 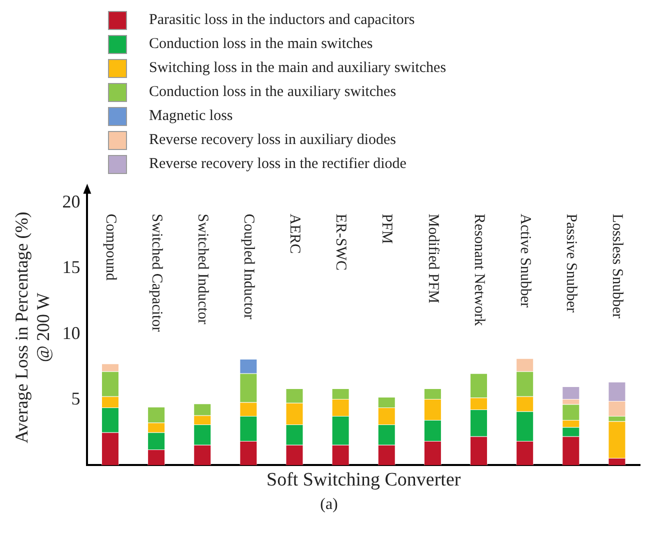 What do you see at coordinates (282, 20) in the screenshot?
I see `legend-label: Parasitic loss in the inductors and capacitors` at bounding box center [282, 20].